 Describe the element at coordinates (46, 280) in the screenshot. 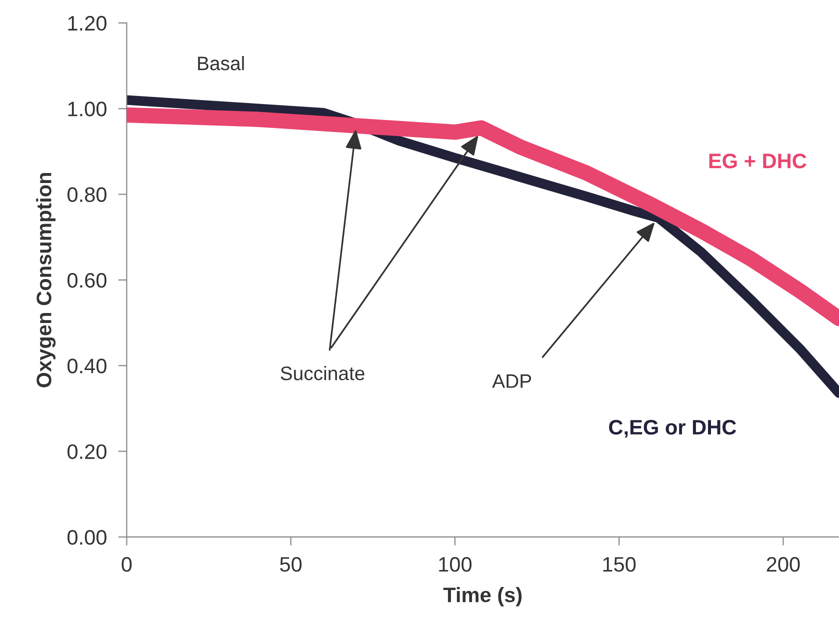

I see `y-axis-title: Oxygen Consumption` at that location.